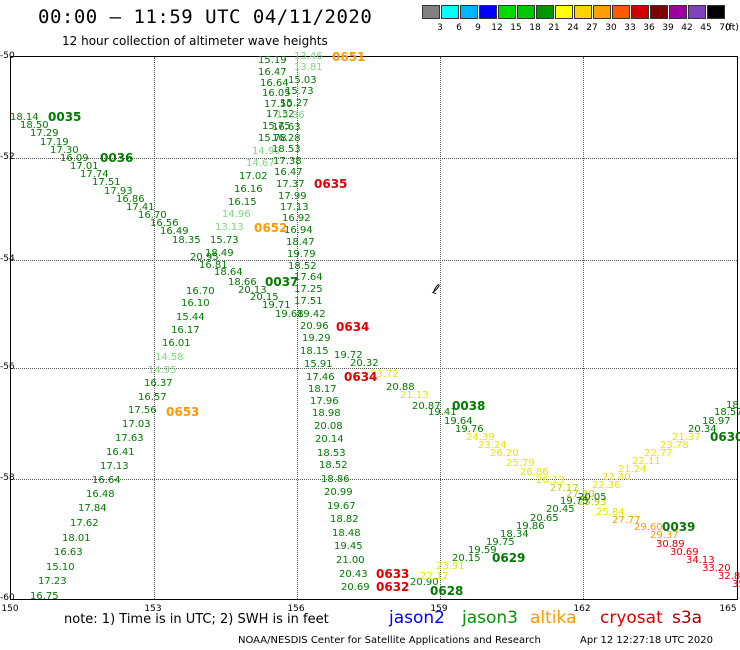 The image size is (740, 650). What do you see at coordinates (242, 202) in the screenshot?
I see `wave-height-reading: 16.15` at bounding box center [242, 202].